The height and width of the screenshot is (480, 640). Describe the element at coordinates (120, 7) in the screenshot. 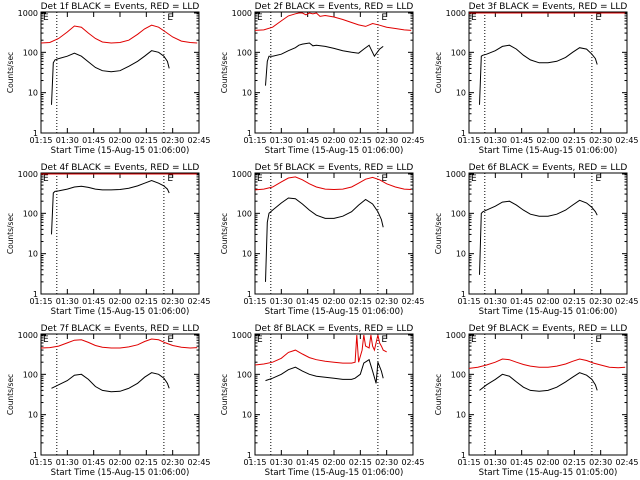

I see `panel-title: Det 1f BLACK = Events, RED = LLD` at that location.